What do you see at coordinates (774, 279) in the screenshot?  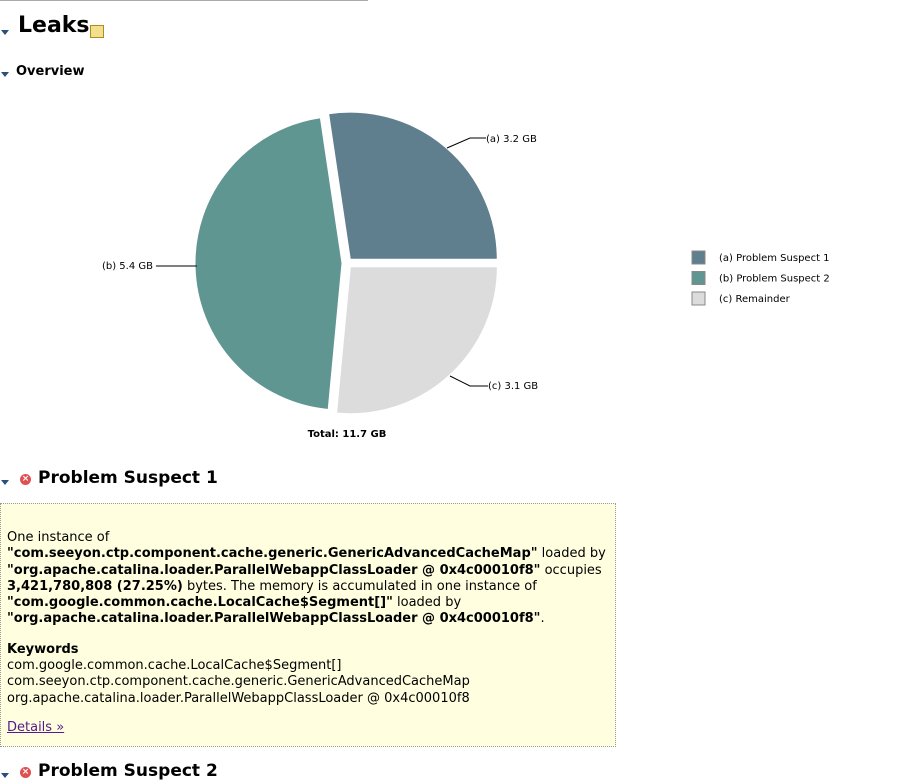 I see `legend-label: (b) Problem Suspect 2` at bounding box center [774, 279].